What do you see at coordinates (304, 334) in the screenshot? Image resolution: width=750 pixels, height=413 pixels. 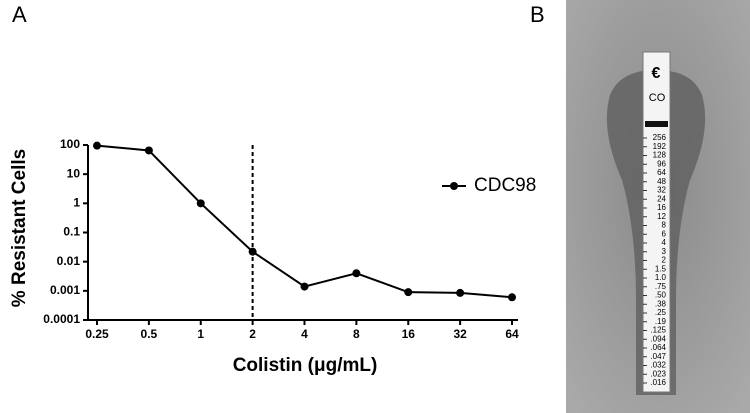 I see `x-tick-label: 4` at bounding box center [304, 334].